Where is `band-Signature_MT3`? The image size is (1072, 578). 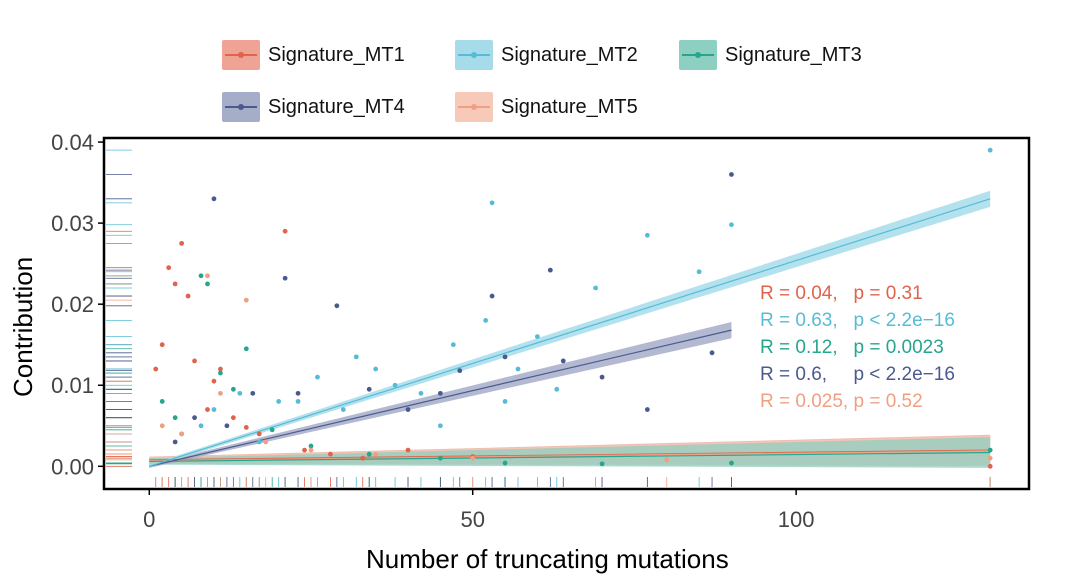 band-Signature_MT3 is located at coordinates (570, 452).